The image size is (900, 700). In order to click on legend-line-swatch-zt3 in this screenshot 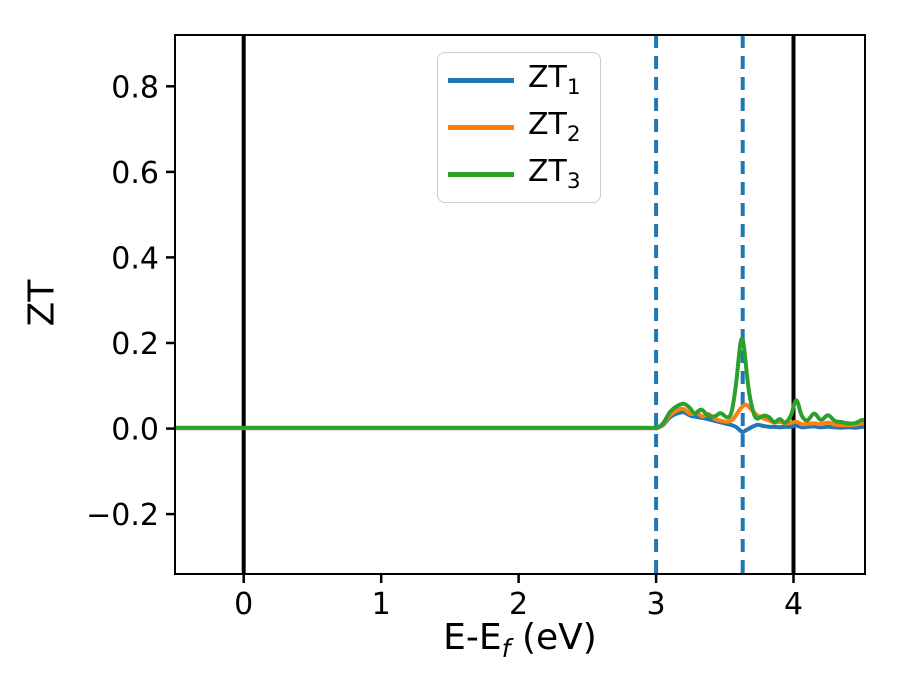, I will do `click(481, 174)`.